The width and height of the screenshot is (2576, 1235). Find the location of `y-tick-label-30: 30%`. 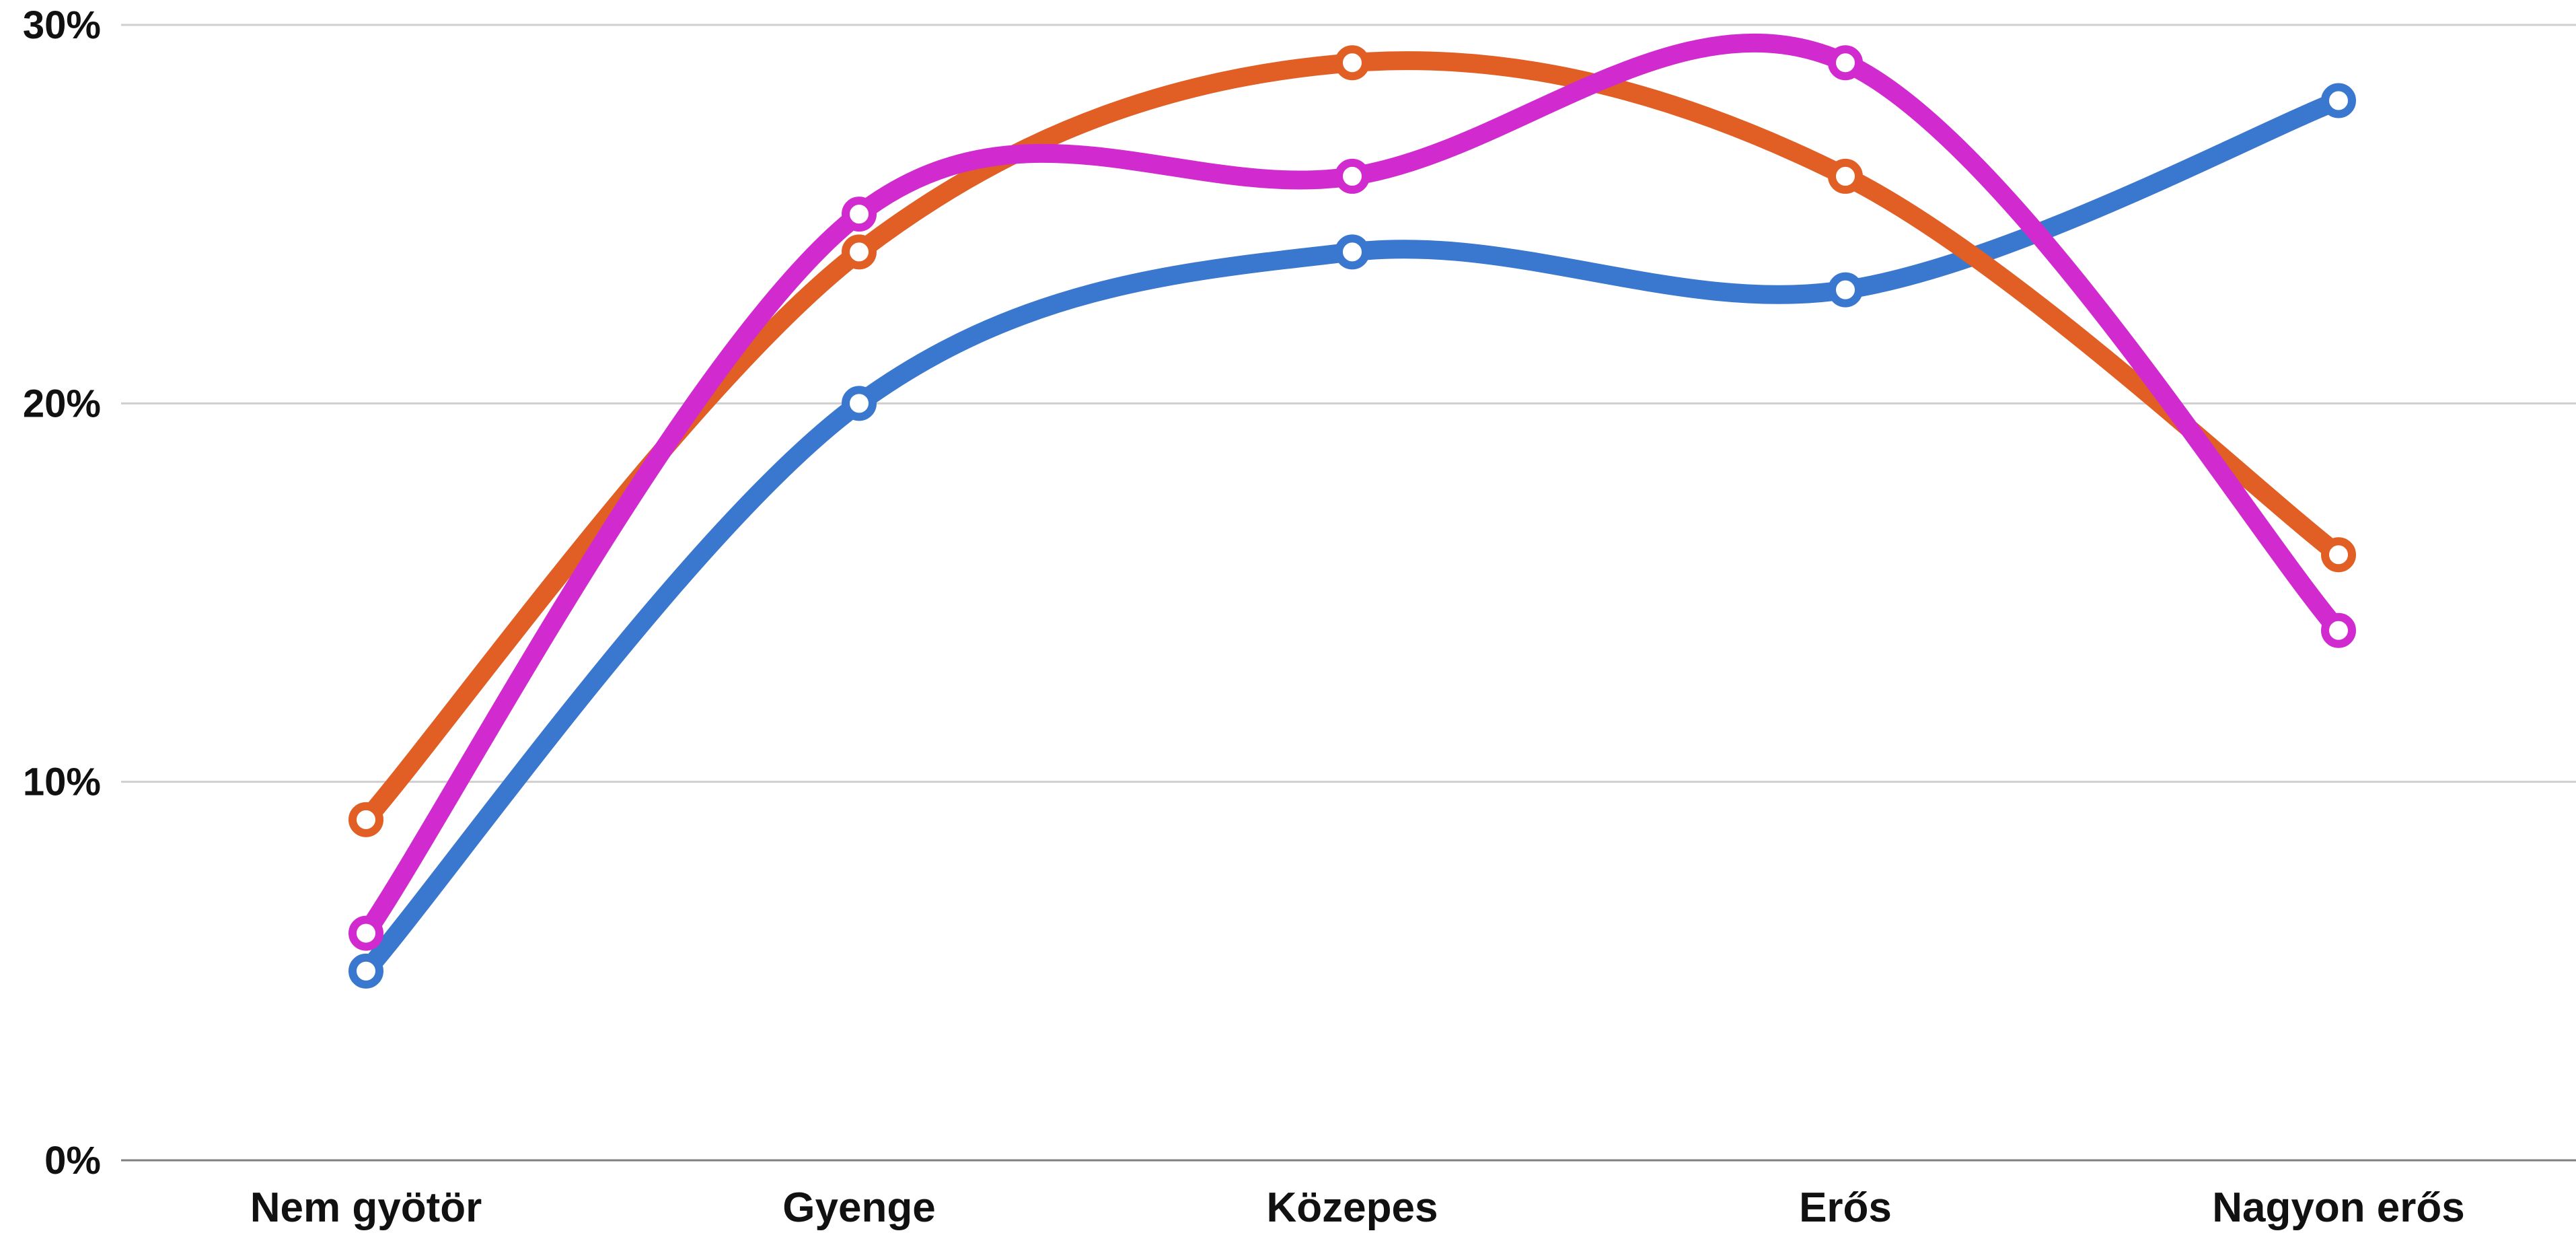

y-tick-label-30: 30% is located at coordinates (62, 25).